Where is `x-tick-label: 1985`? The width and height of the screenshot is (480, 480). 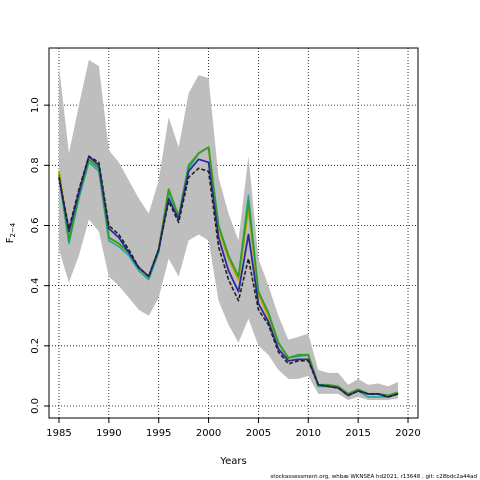 x-tick-label: 1985 is located at coordinates (58, 433).